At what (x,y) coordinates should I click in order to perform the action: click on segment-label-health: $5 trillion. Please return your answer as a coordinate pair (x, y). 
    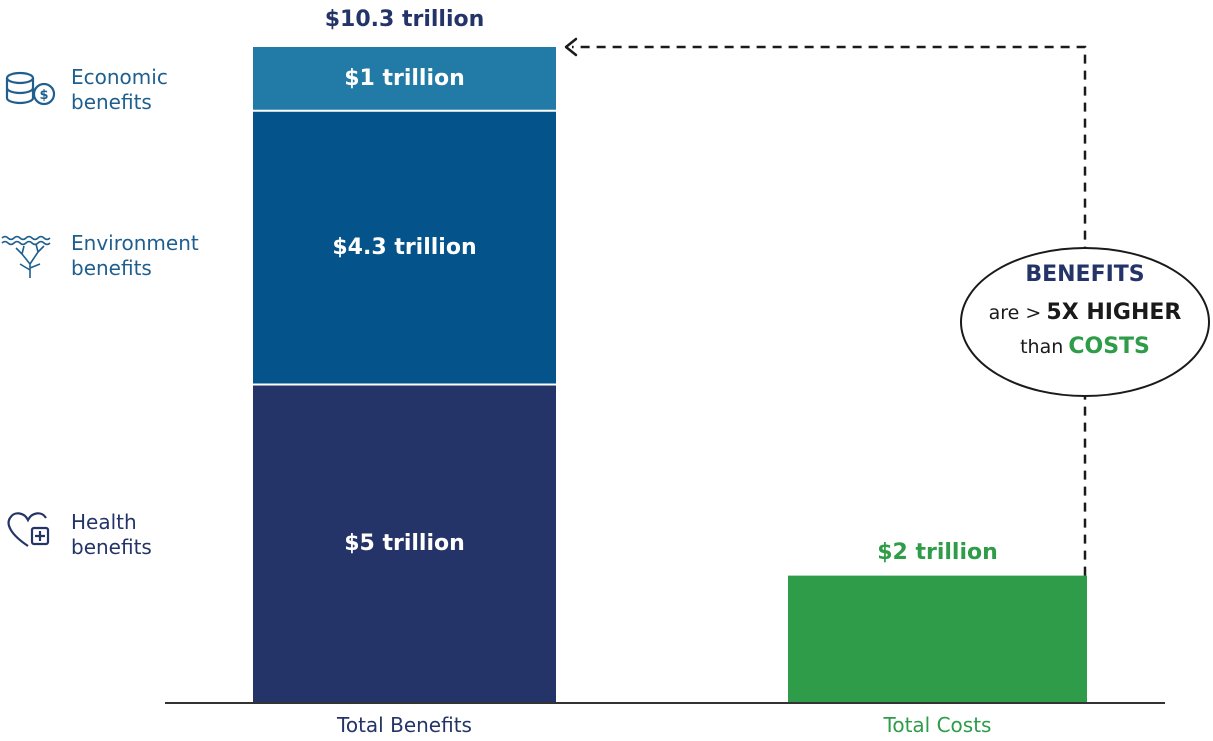
    Looking at the image, I should click on (404, 544).